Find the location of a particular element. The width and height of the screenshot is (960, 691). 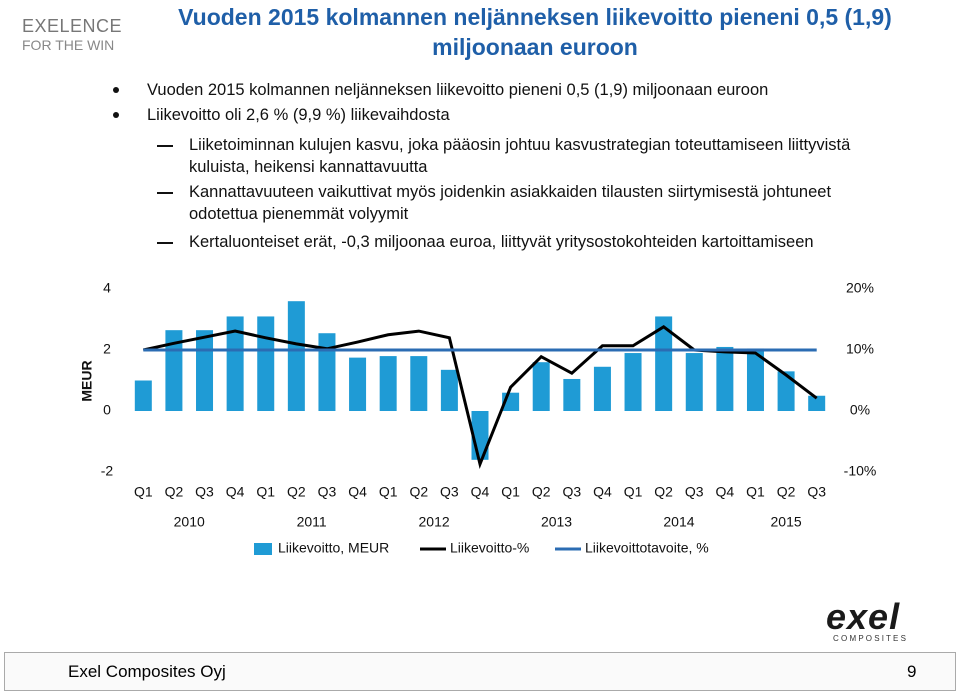

legend-label: Liikevoitto, MEUR is located at coordinates (333, 548).